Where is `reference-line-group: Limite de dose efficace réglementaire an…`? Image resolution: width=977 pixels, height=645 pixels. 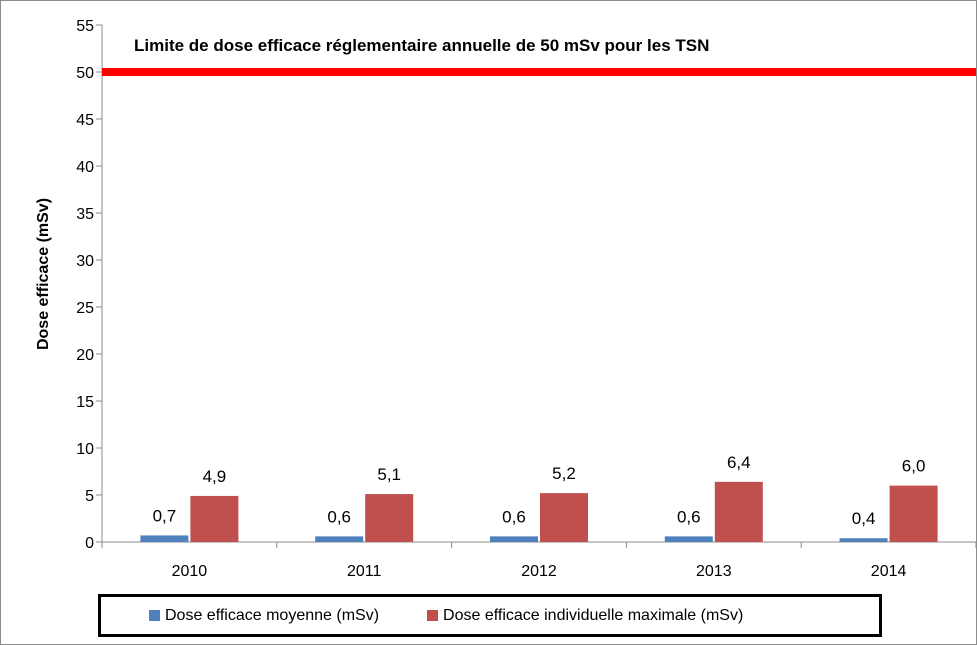
reference-line-group: Limite de dose efficace réglementaire an… is located at coordinates (539, 56).